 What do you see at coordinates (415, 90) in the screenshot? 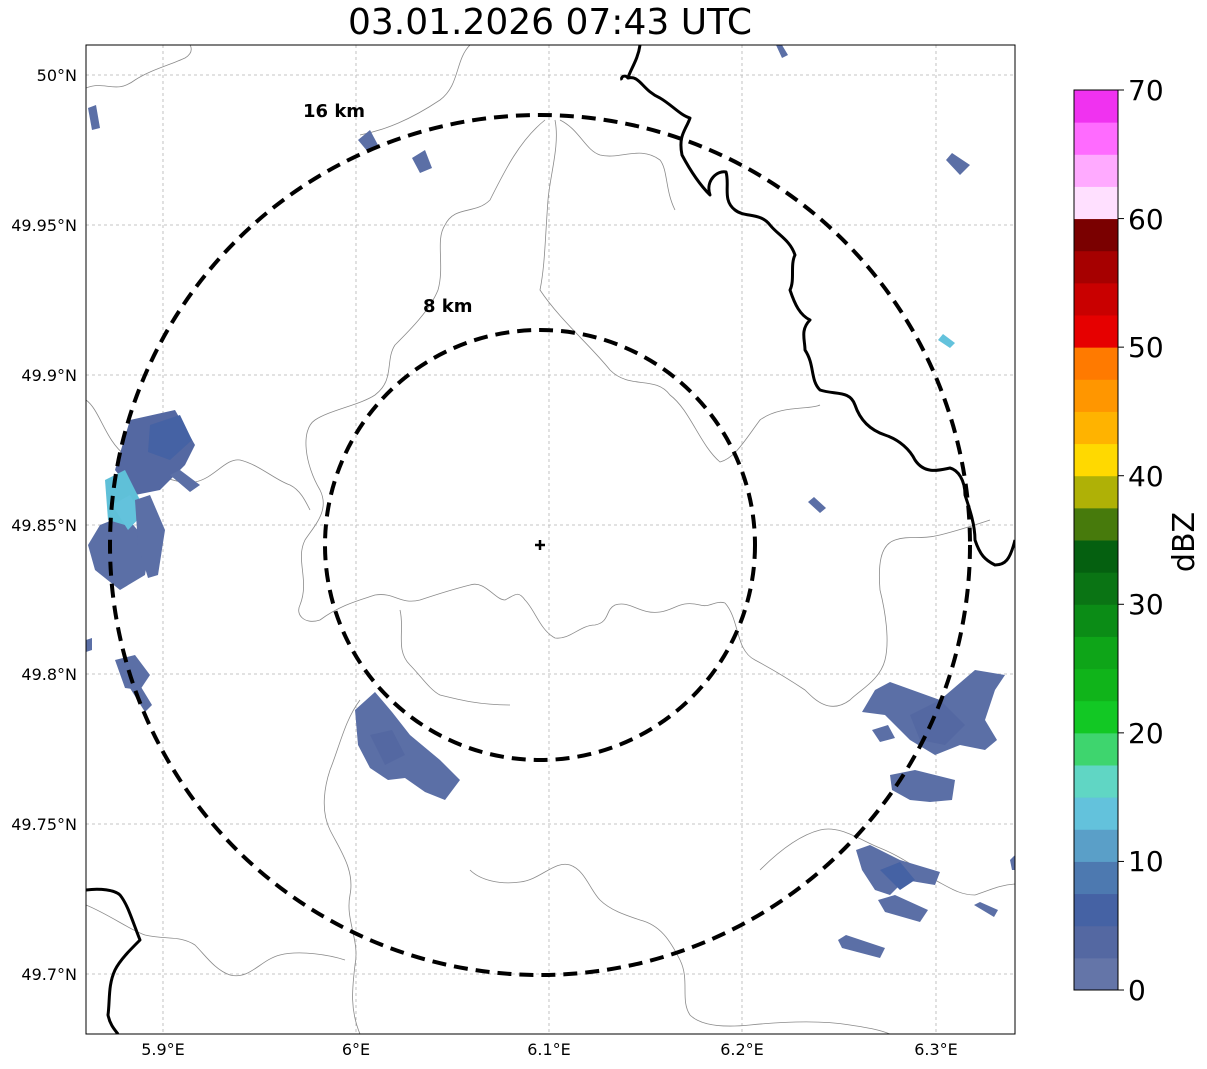
I see `admin-line-n` at bounding box center [415, 90].